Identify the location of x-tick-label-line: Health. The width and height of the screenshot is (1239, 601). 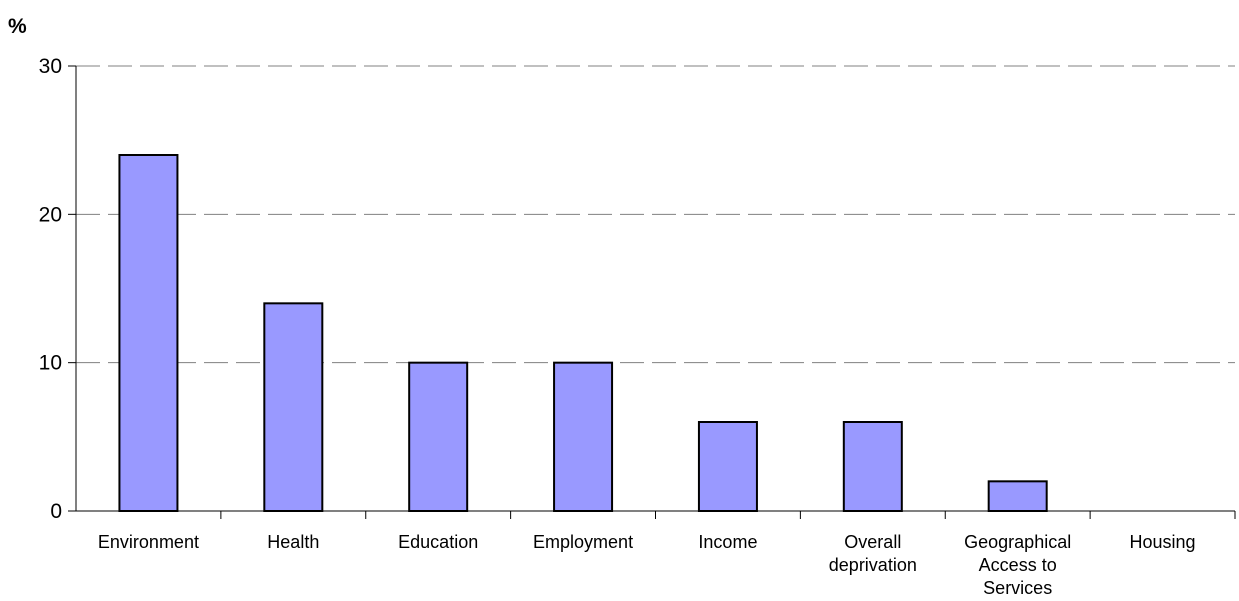
(293, 542).